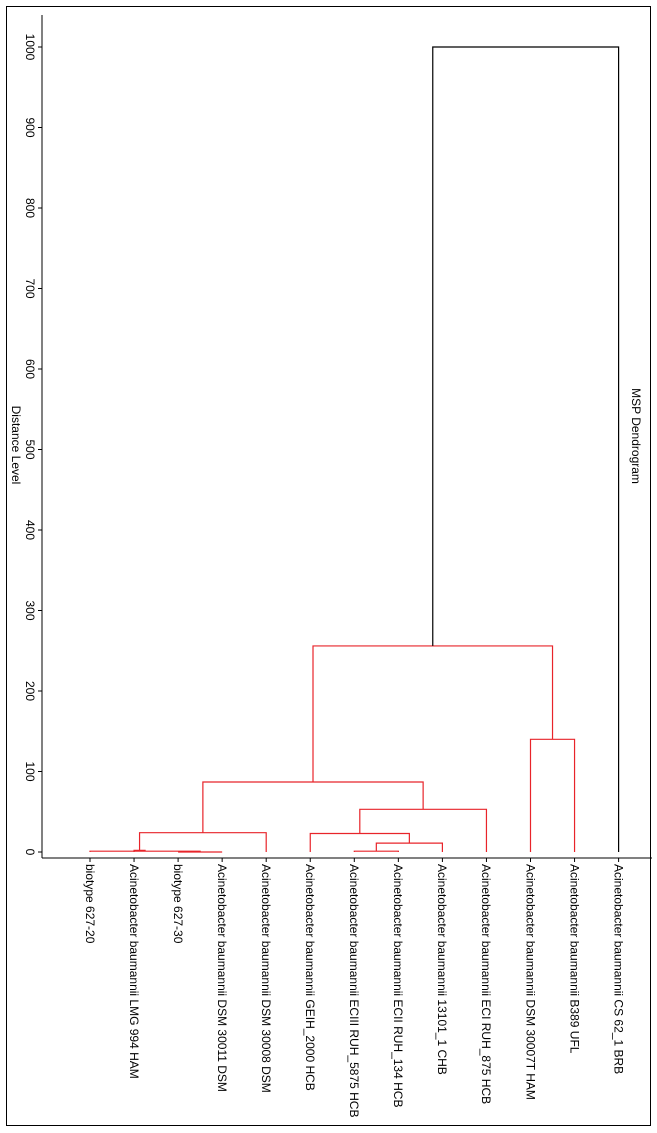 The height and width of the screenshot is (1133, 657). What do you see at coordinates (16, 445) in the screenshot?
I see `y-axis-label: Distance Level` at bounding box center [16, 445].